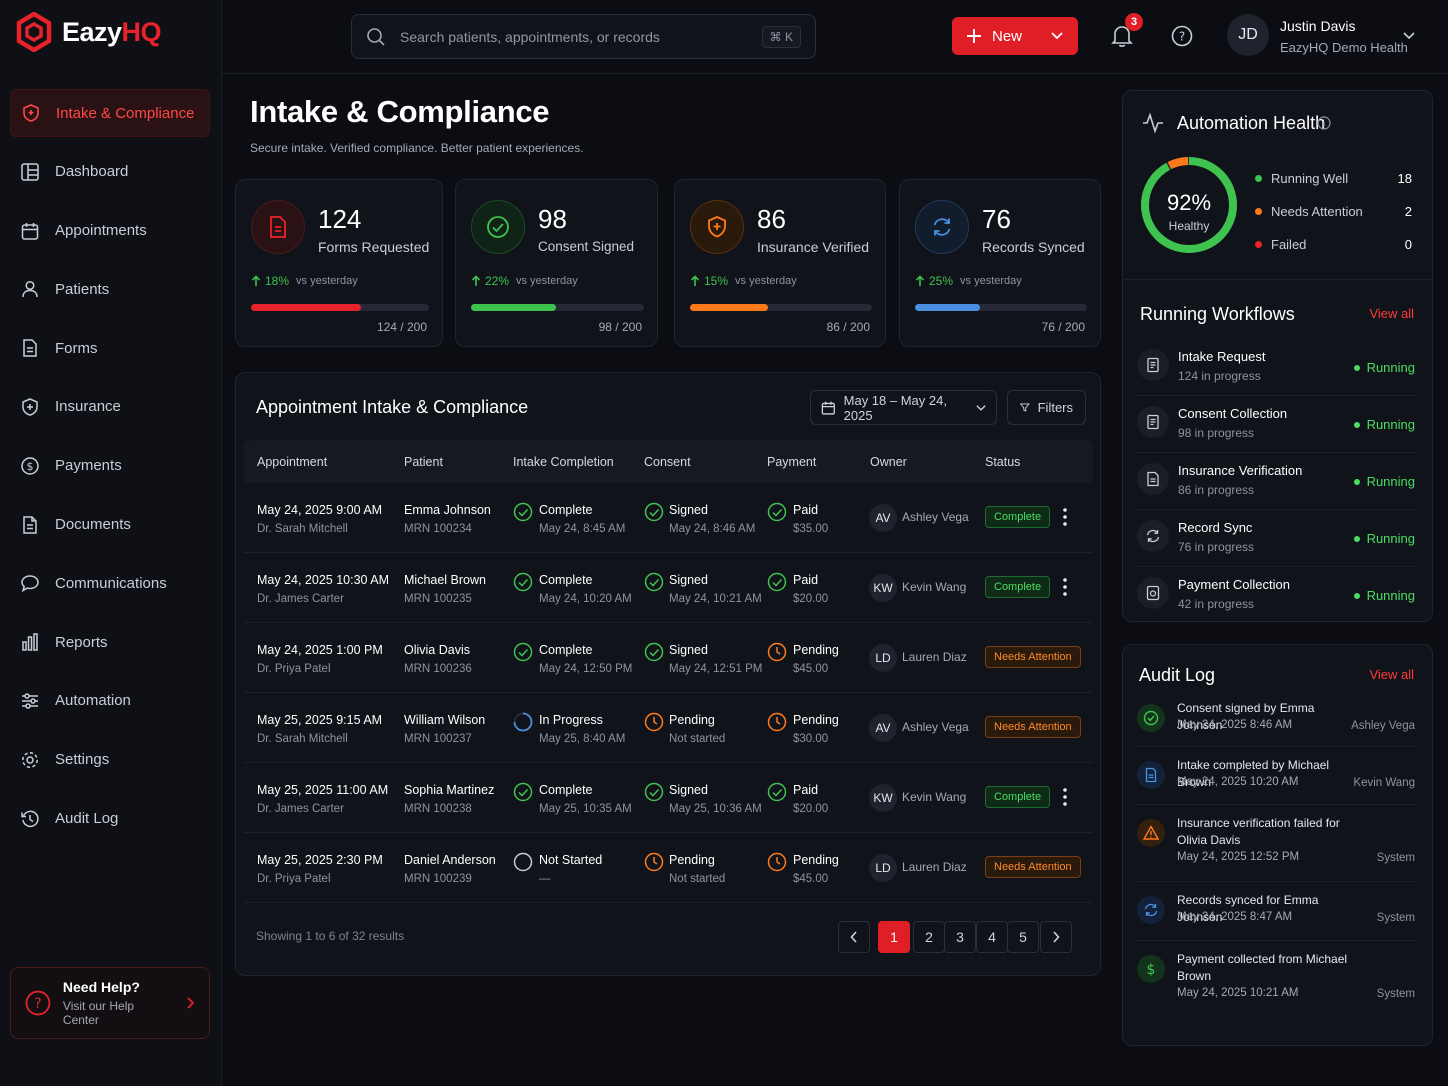 The width and height of the screenshot is (1448, 1086). Describe the element at coordinates (1046, 407) in the screenshot. I see `filters-button: Filters` at that location.